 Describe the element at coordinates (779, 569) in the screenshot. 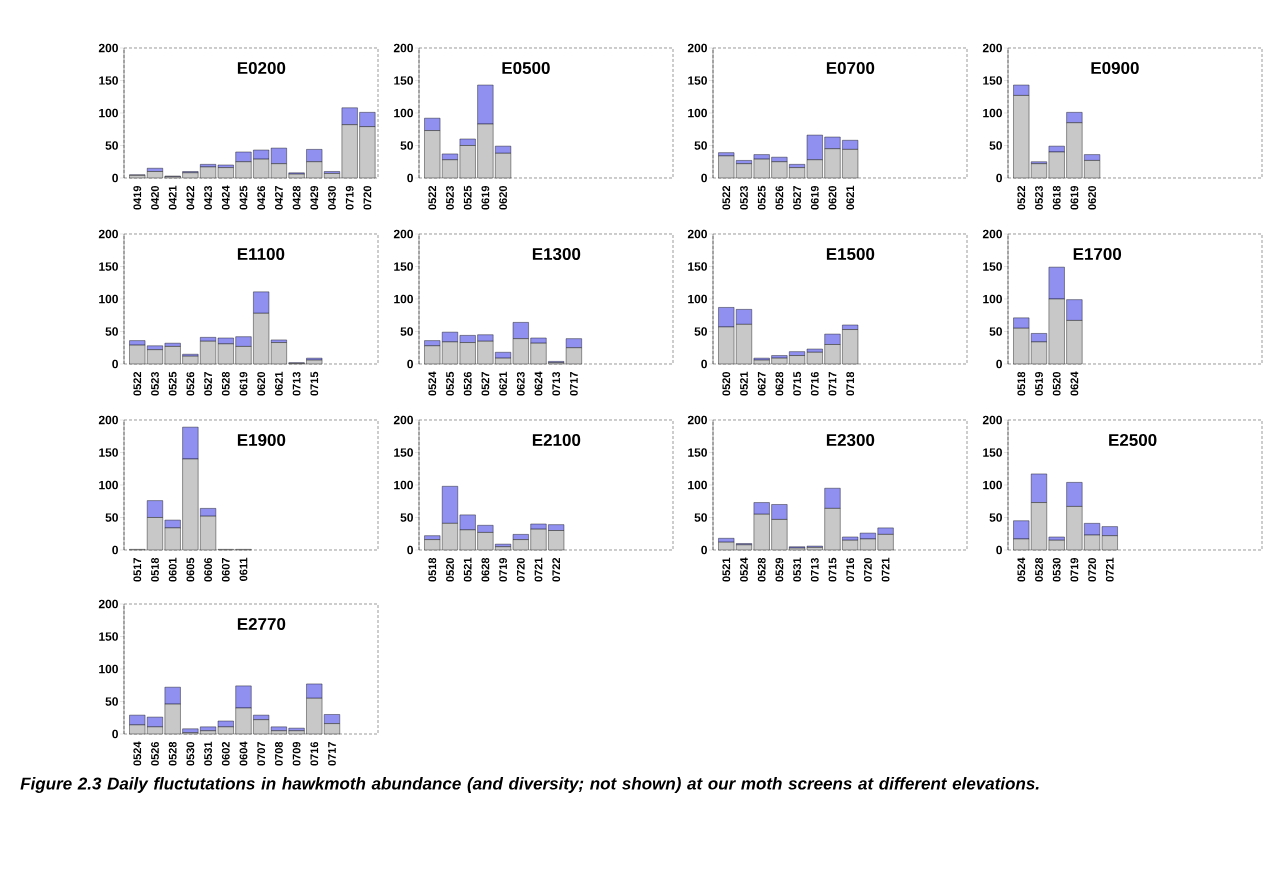

I see `x-tick-label: 0529` at that location.